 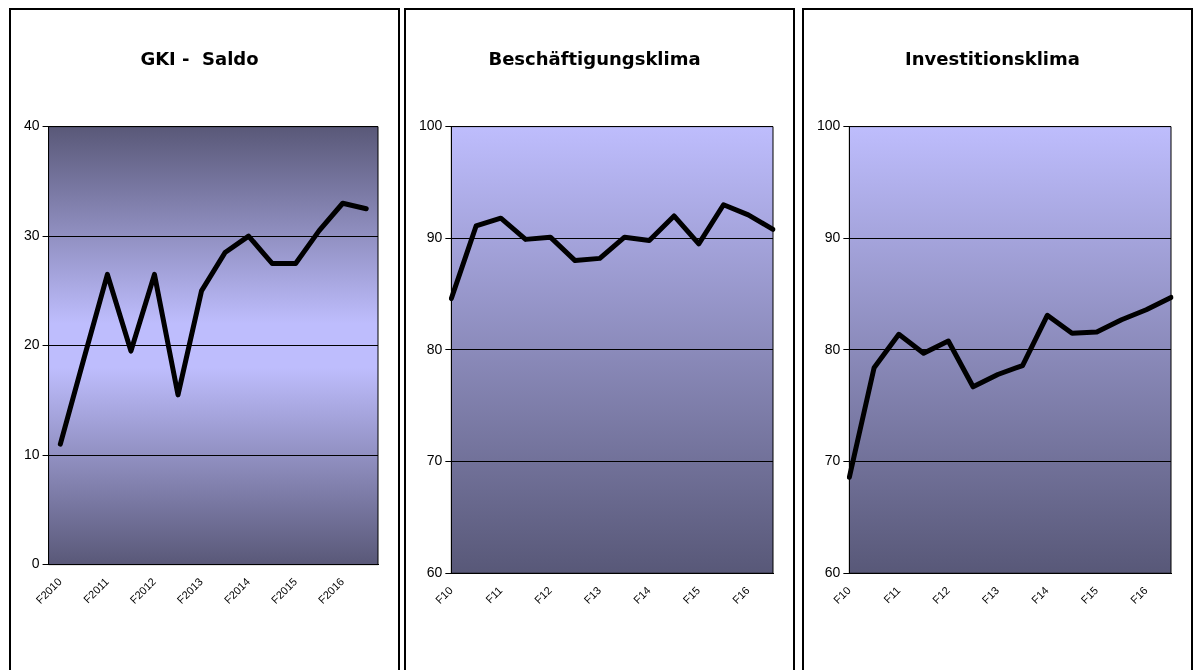 What do you see at coordinates (31, 125) in the screenshot?
I see `y-tick-label: 40` at bounding box center [31, 125].